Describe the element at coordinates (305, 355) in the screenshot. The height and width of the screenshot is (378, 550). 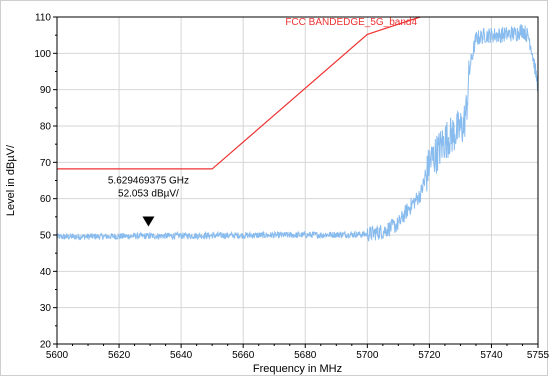
I see `x-tick-label: 5680` at that location.